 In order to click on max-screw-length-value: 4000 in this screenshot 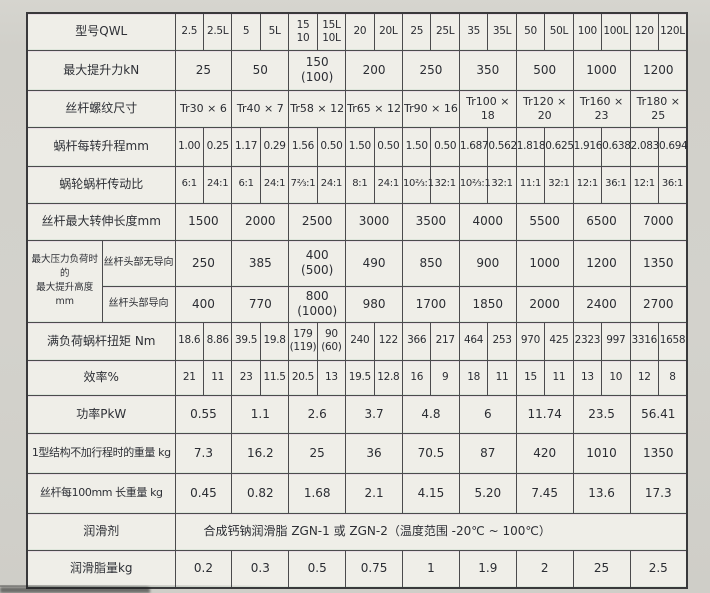, I will do `click(487, 221)`.